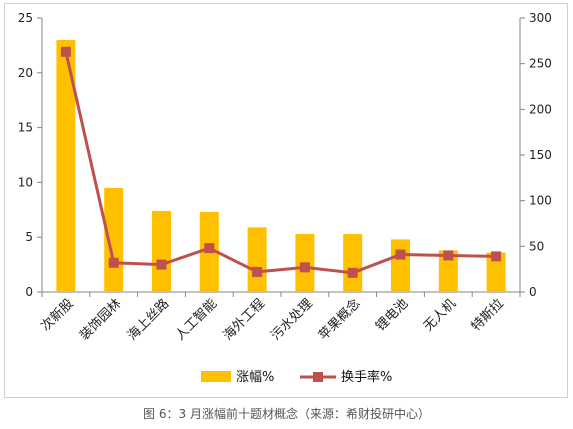 The width and height of the screenshot is (573, 429). What do you see at coordinates (25, 18) in the screenshot?
I see `y-left-tick-label: 25` at bounding box center [25, 18].